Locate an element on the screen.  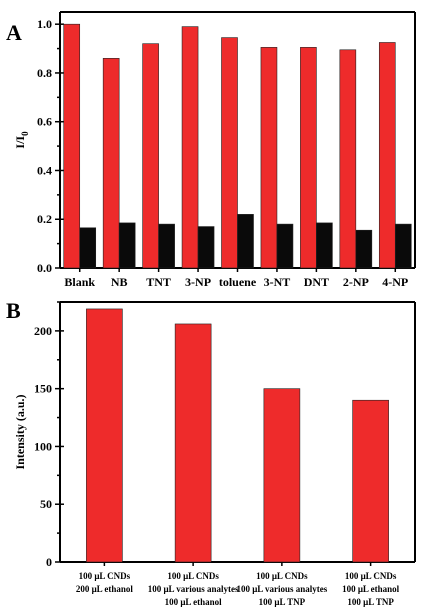
x-tick-label: 3-NT is located at coordinates (277, 282).